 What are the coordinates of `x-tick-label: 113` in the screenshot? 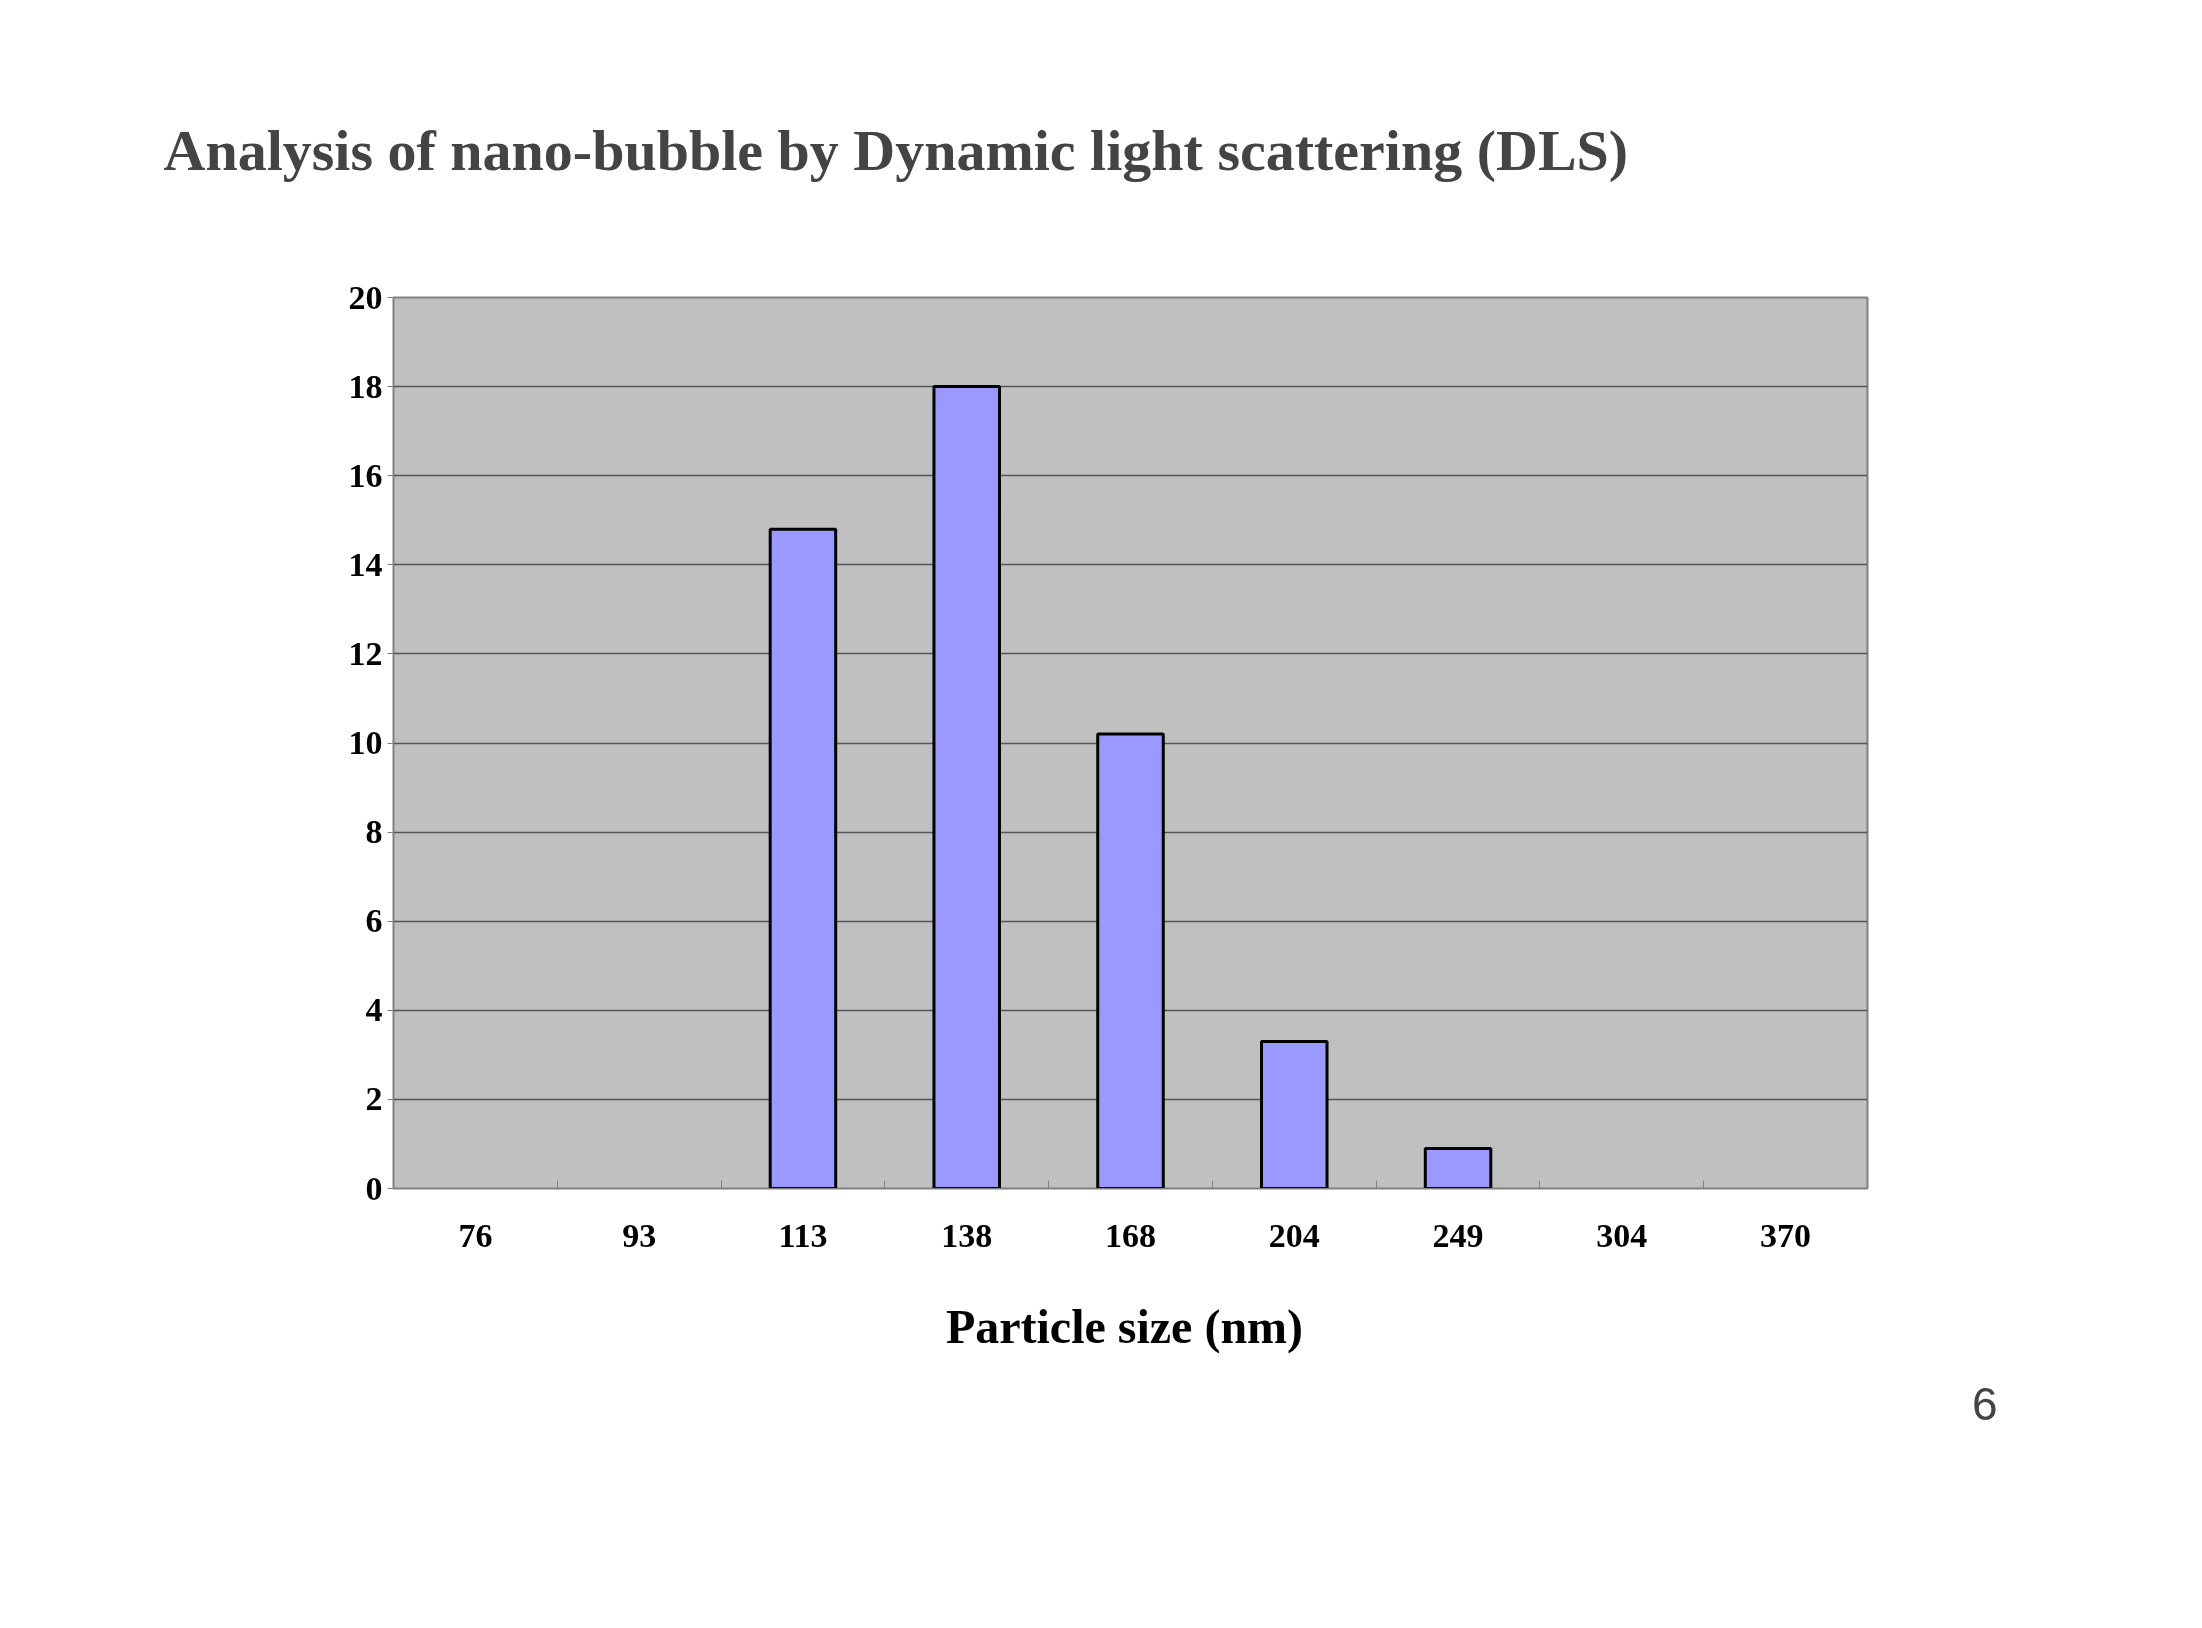 It's located at (803, 1235).